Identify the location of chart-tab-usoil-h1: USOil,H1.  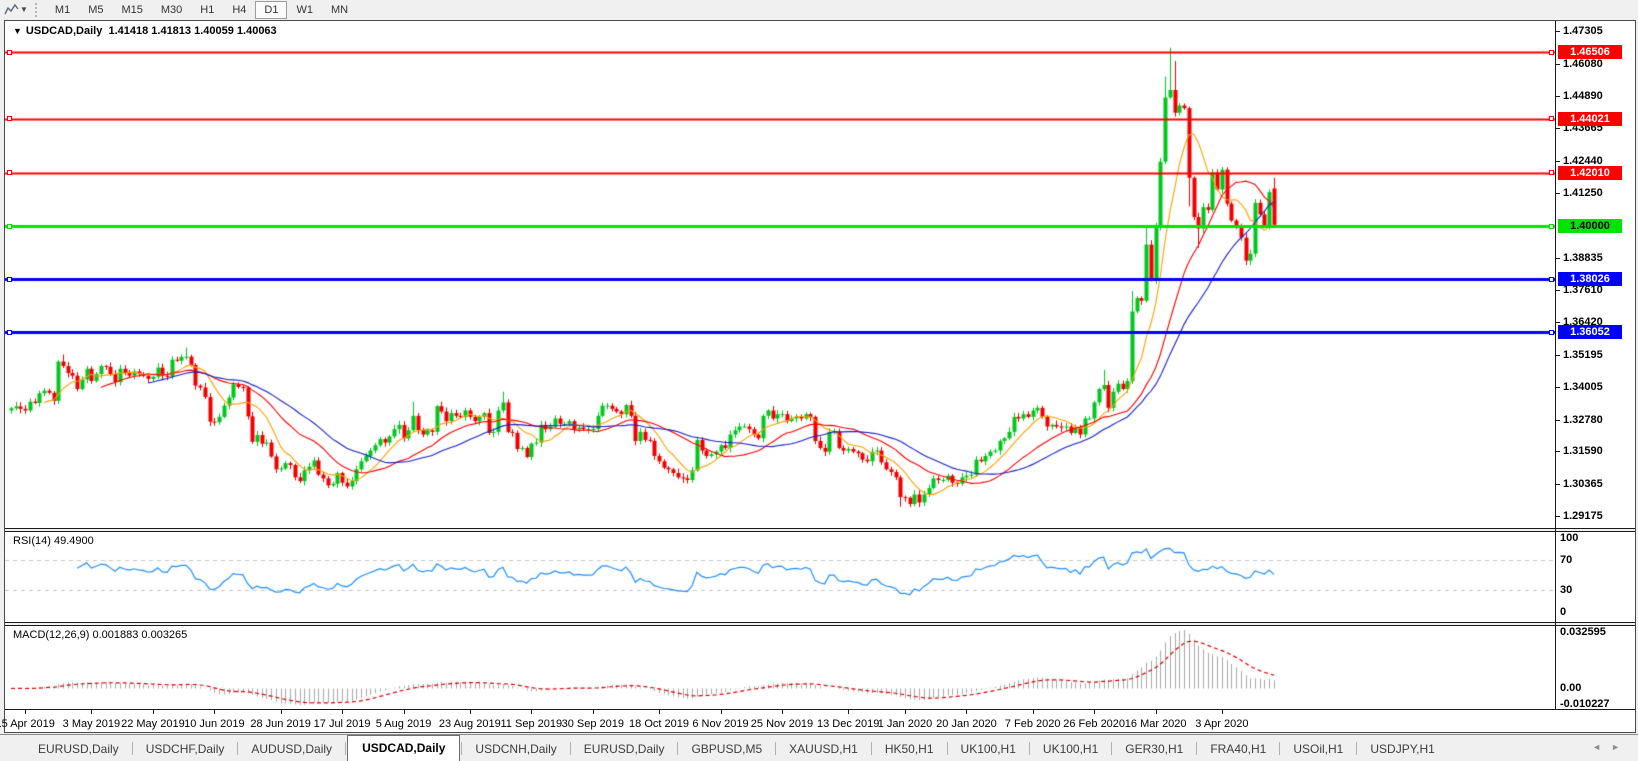
(1318, 749).